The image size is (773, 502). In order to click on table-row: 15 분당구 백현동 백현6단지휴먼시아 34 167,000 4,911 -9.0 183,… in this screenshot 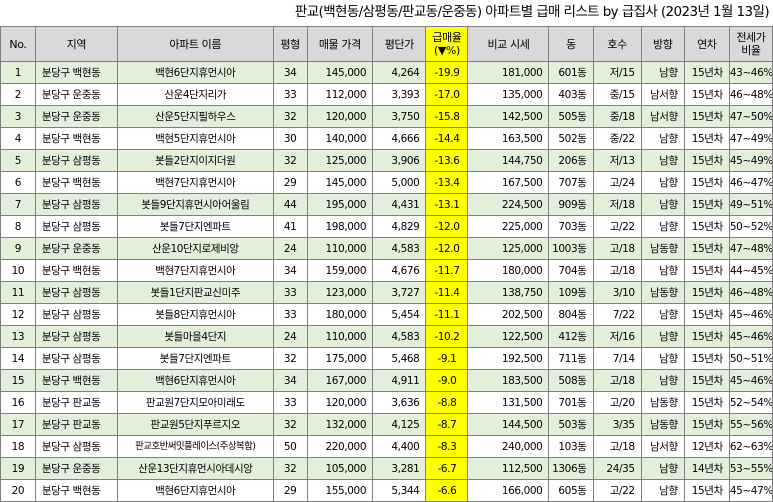, I will do `click(386, 380)`.